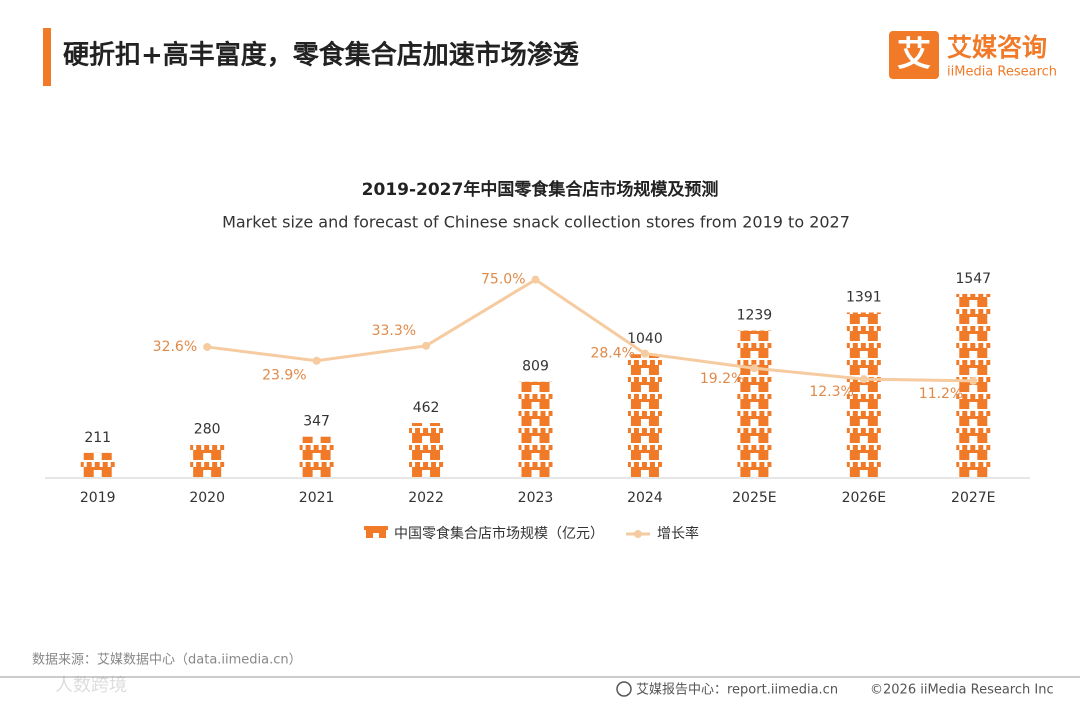 The height and width of the screenshot is (706, 1080). I want to click on x-tick-label: 2025E, so click(754, 498).